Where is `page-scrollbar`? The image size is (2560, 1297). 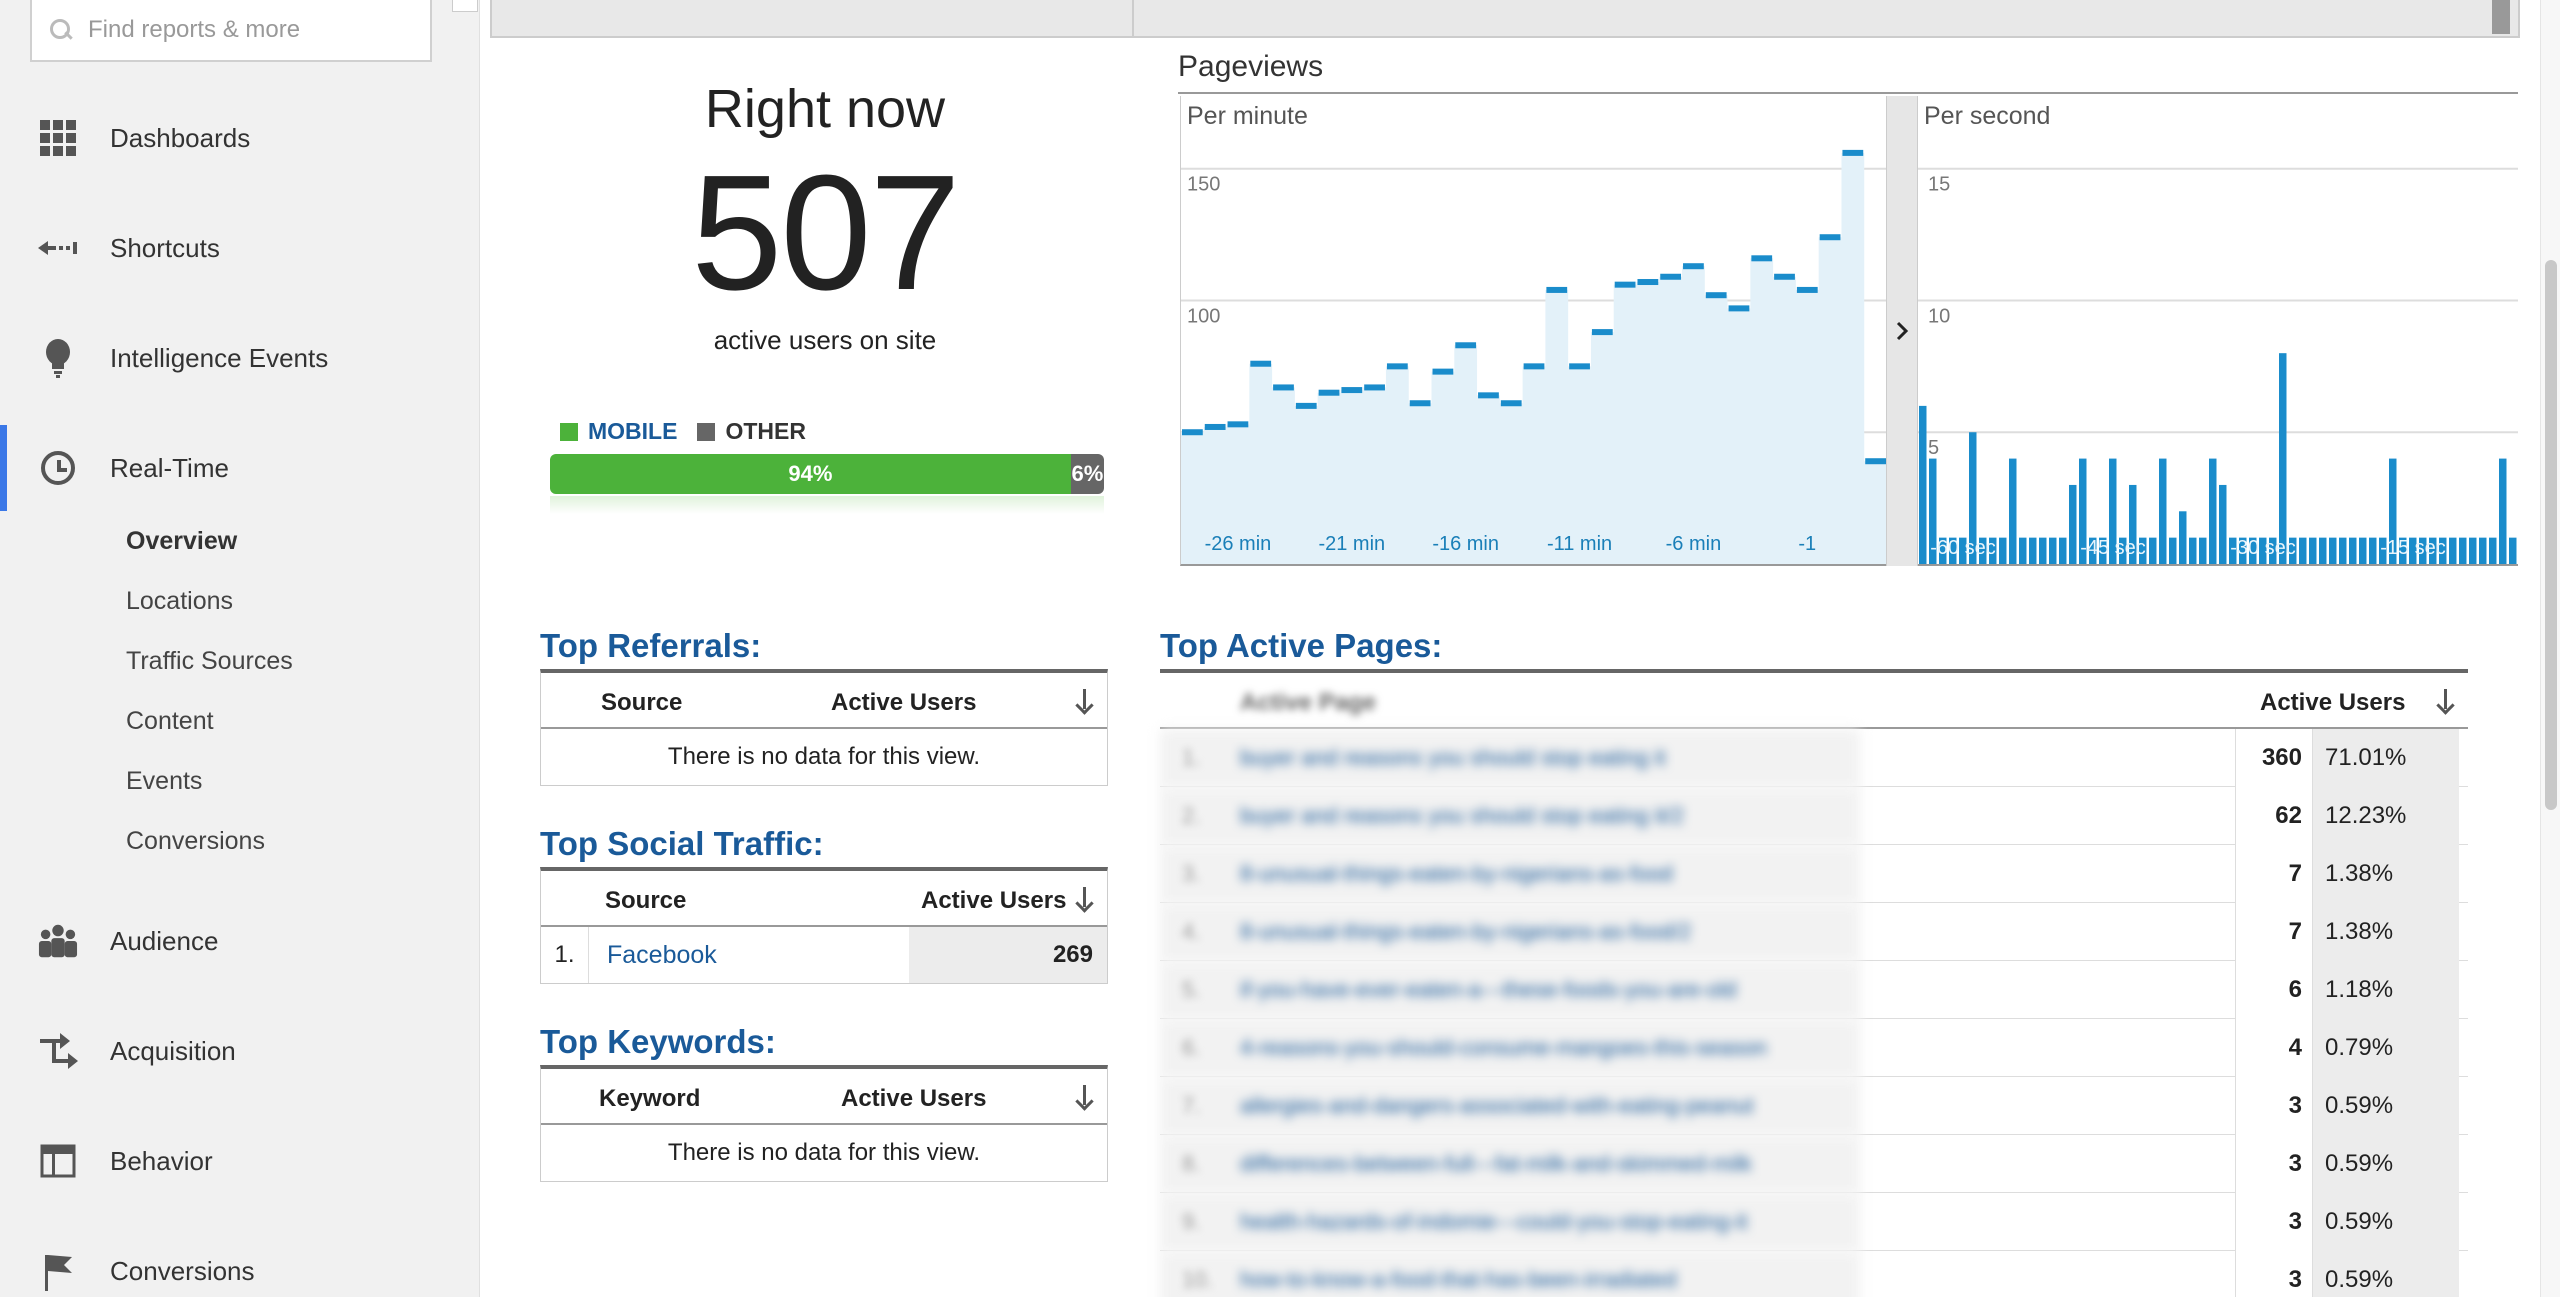 page-scrollbar is located at coordinates (2550, 648).